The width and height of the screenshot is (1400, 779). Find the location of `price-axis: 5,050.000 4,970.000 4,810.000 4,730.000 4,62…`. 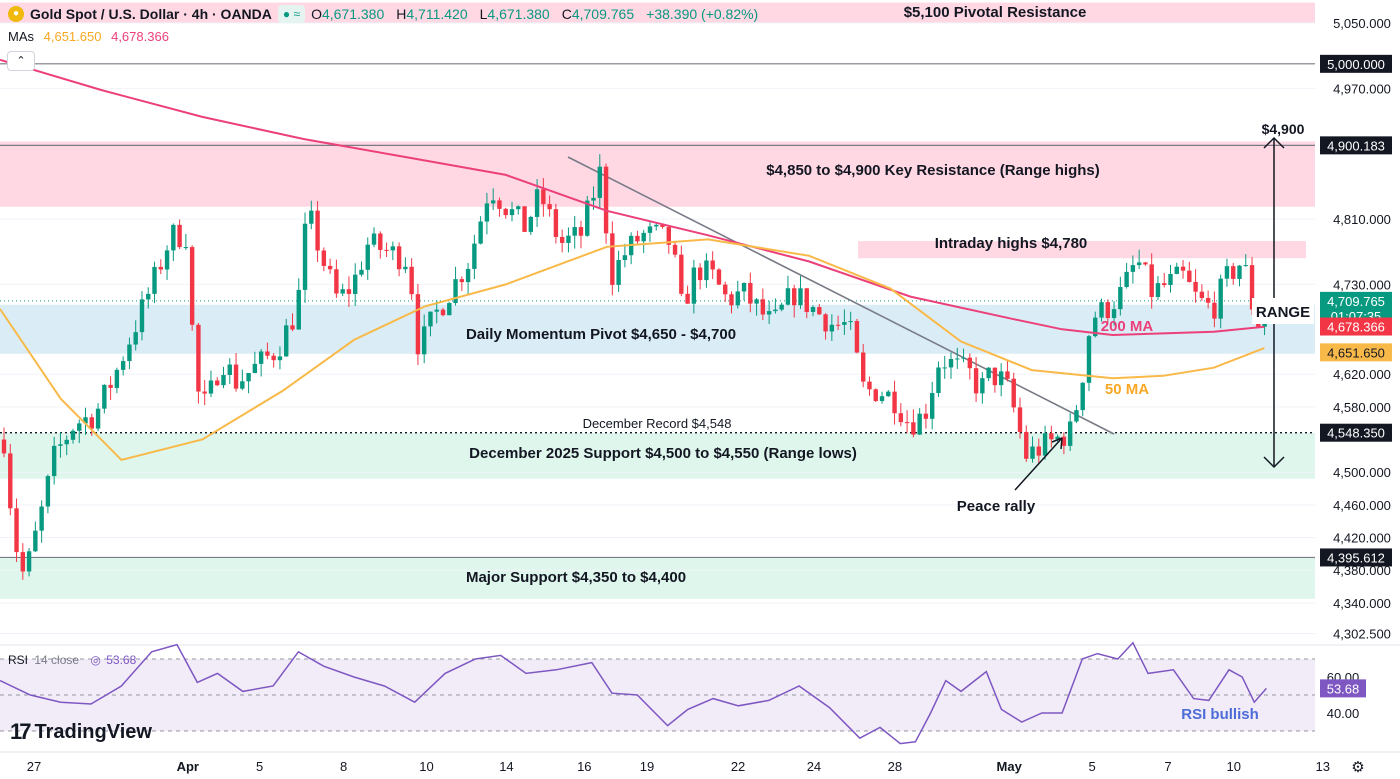

price-axis: 5,050.000 4,970.000 4,810.000 4,730.000 4,62… is located at coordinates (1359, 322).